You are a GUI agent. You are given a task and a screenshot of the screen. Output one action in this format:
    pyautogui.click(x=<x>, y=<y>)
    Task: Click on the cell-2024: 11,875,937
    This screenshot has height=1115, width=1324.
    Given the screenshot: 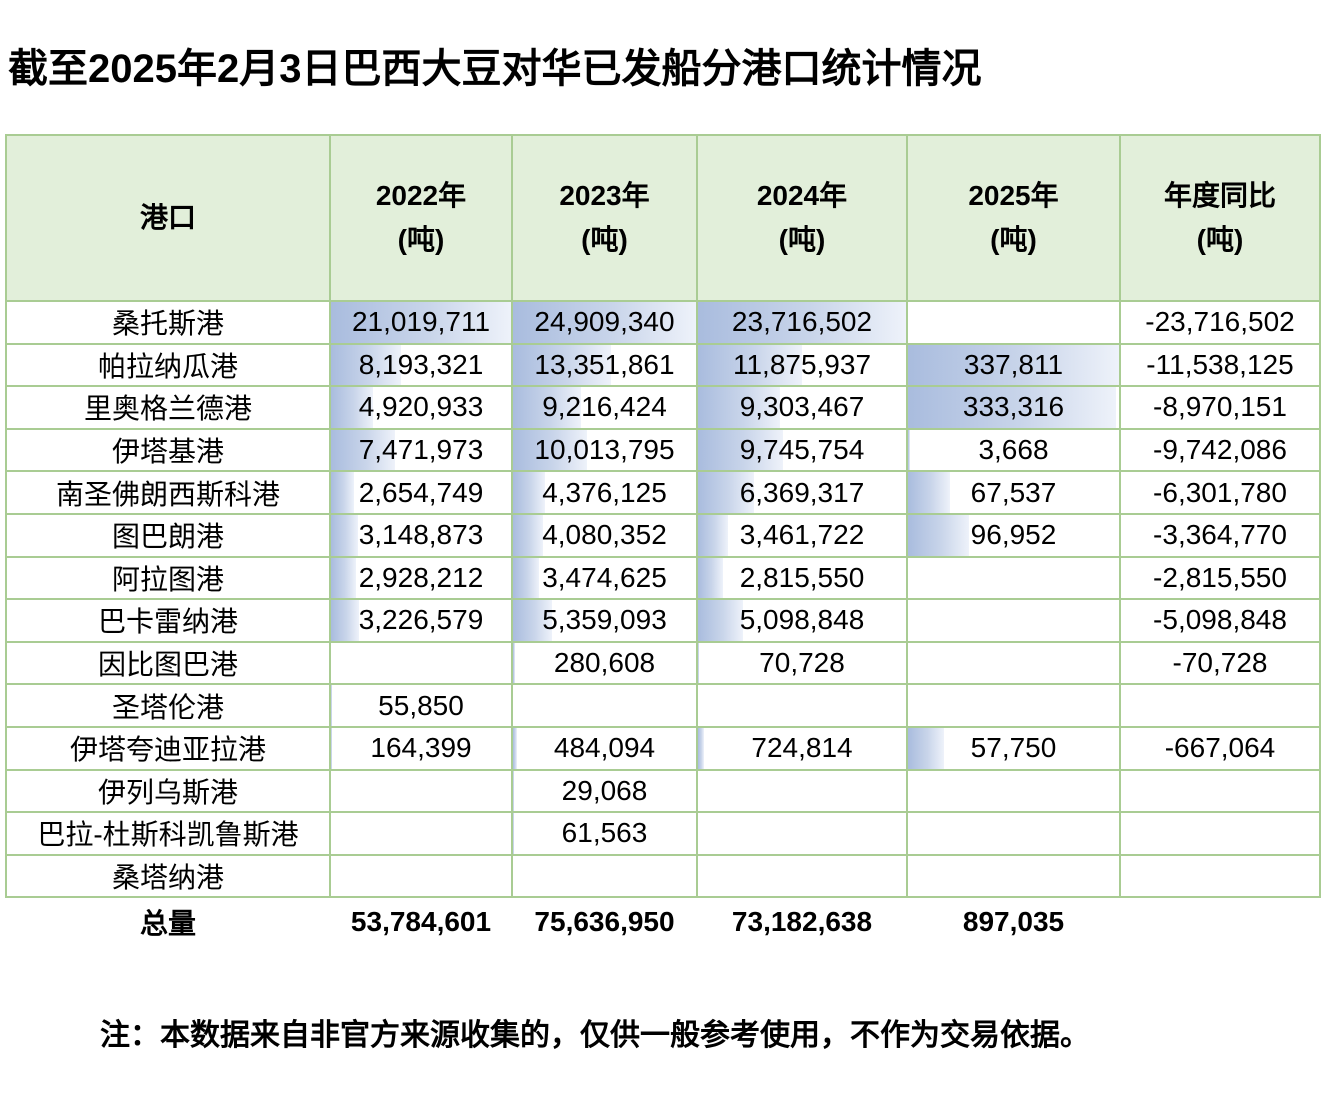 What is the action you would take?
    pyautogui.click(x=802, y=365)
    